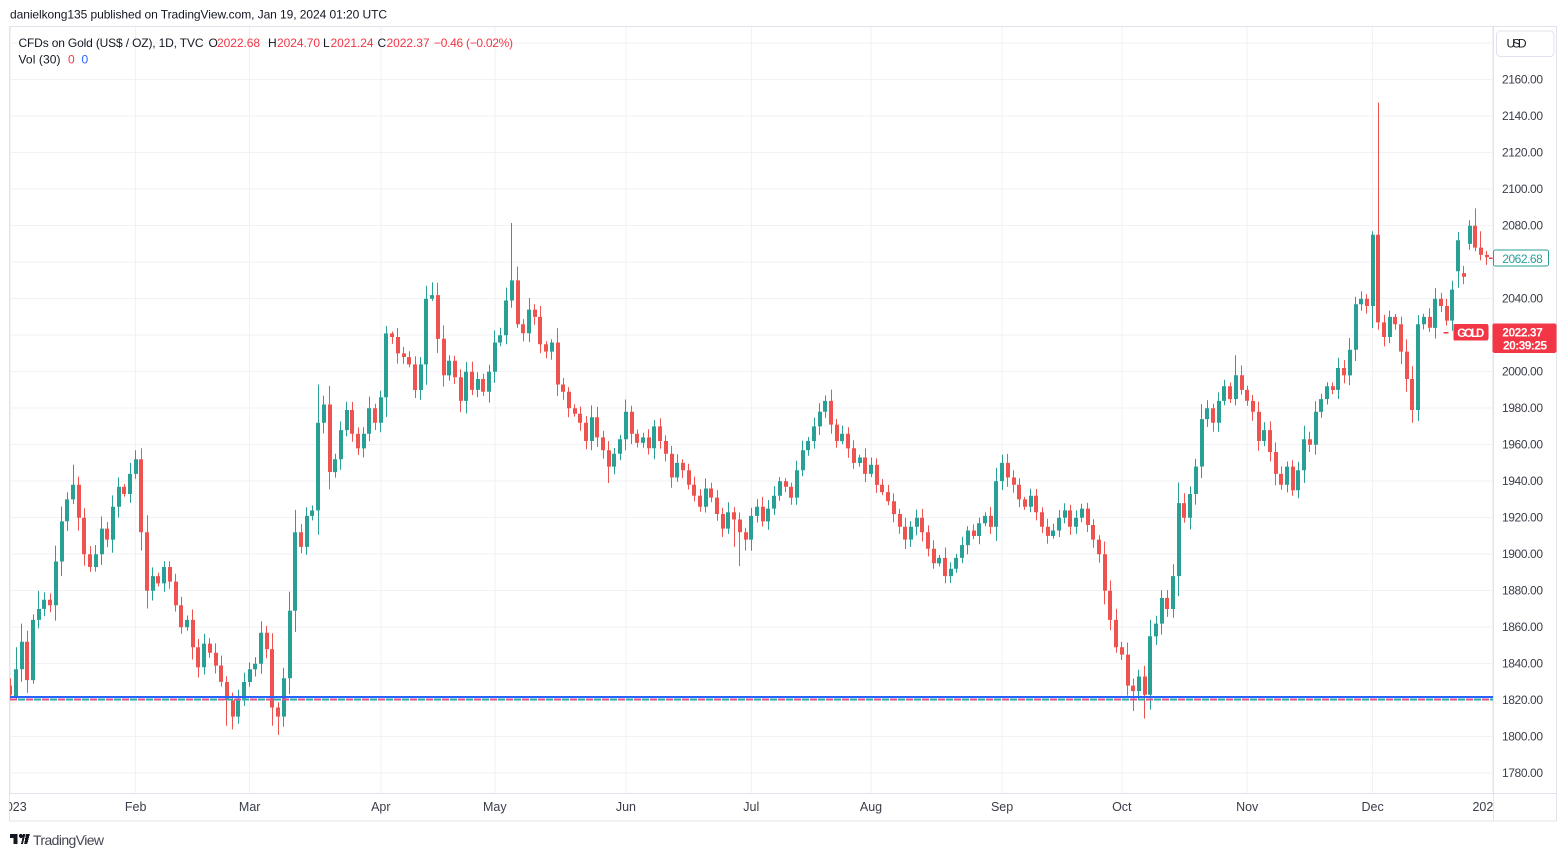 The image size is (1567, 857). I want to click on svg-text: 2022.68, so click(238, 43).